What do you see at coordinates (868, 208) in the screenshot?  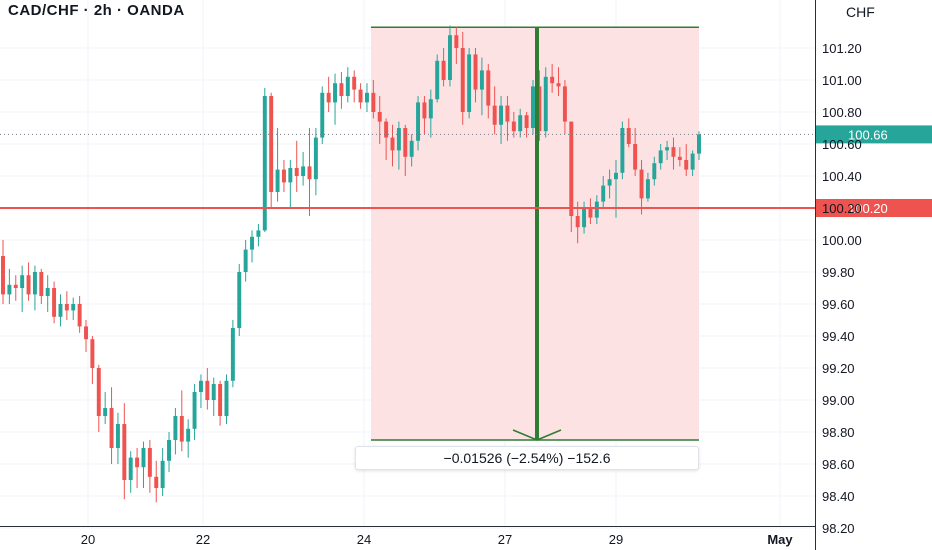 I see `horizontal-line-price-label: 100.20` at bounding box center [868, 208].